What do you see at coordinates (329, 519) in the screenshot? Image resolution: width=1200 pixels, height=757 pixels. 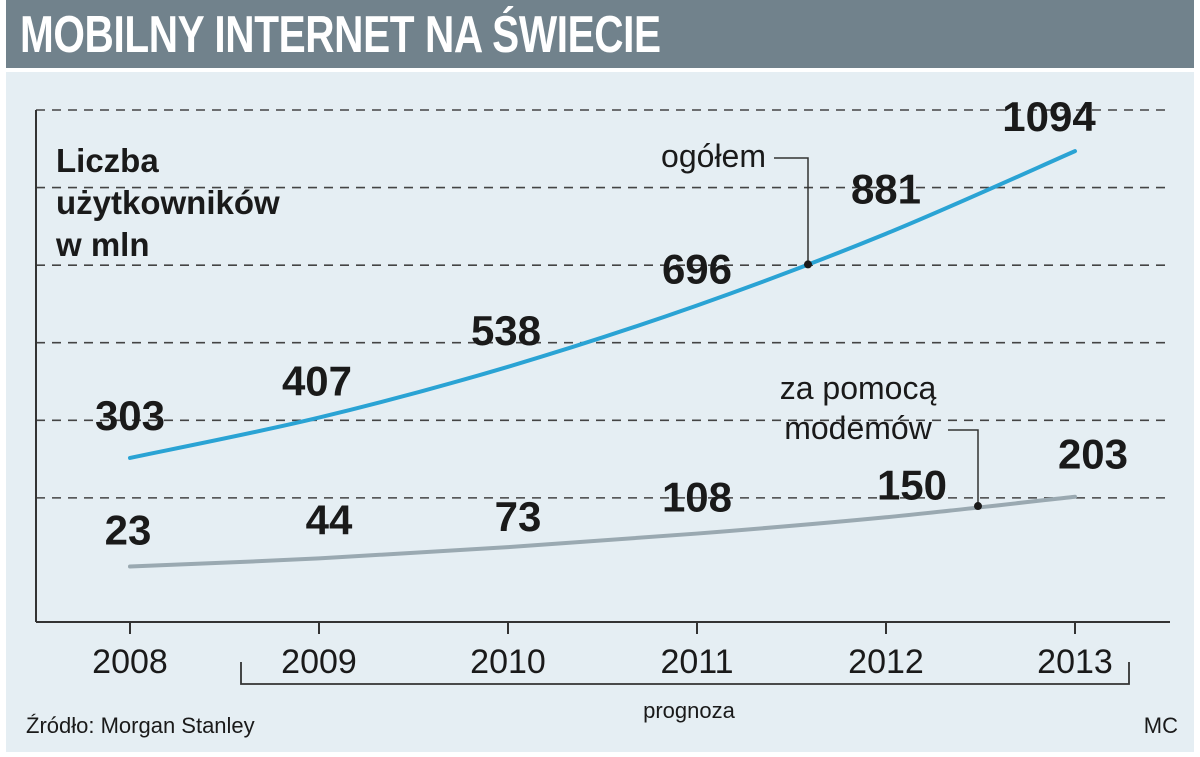 I see `data-label: 44` at bounding box center [329, 519].